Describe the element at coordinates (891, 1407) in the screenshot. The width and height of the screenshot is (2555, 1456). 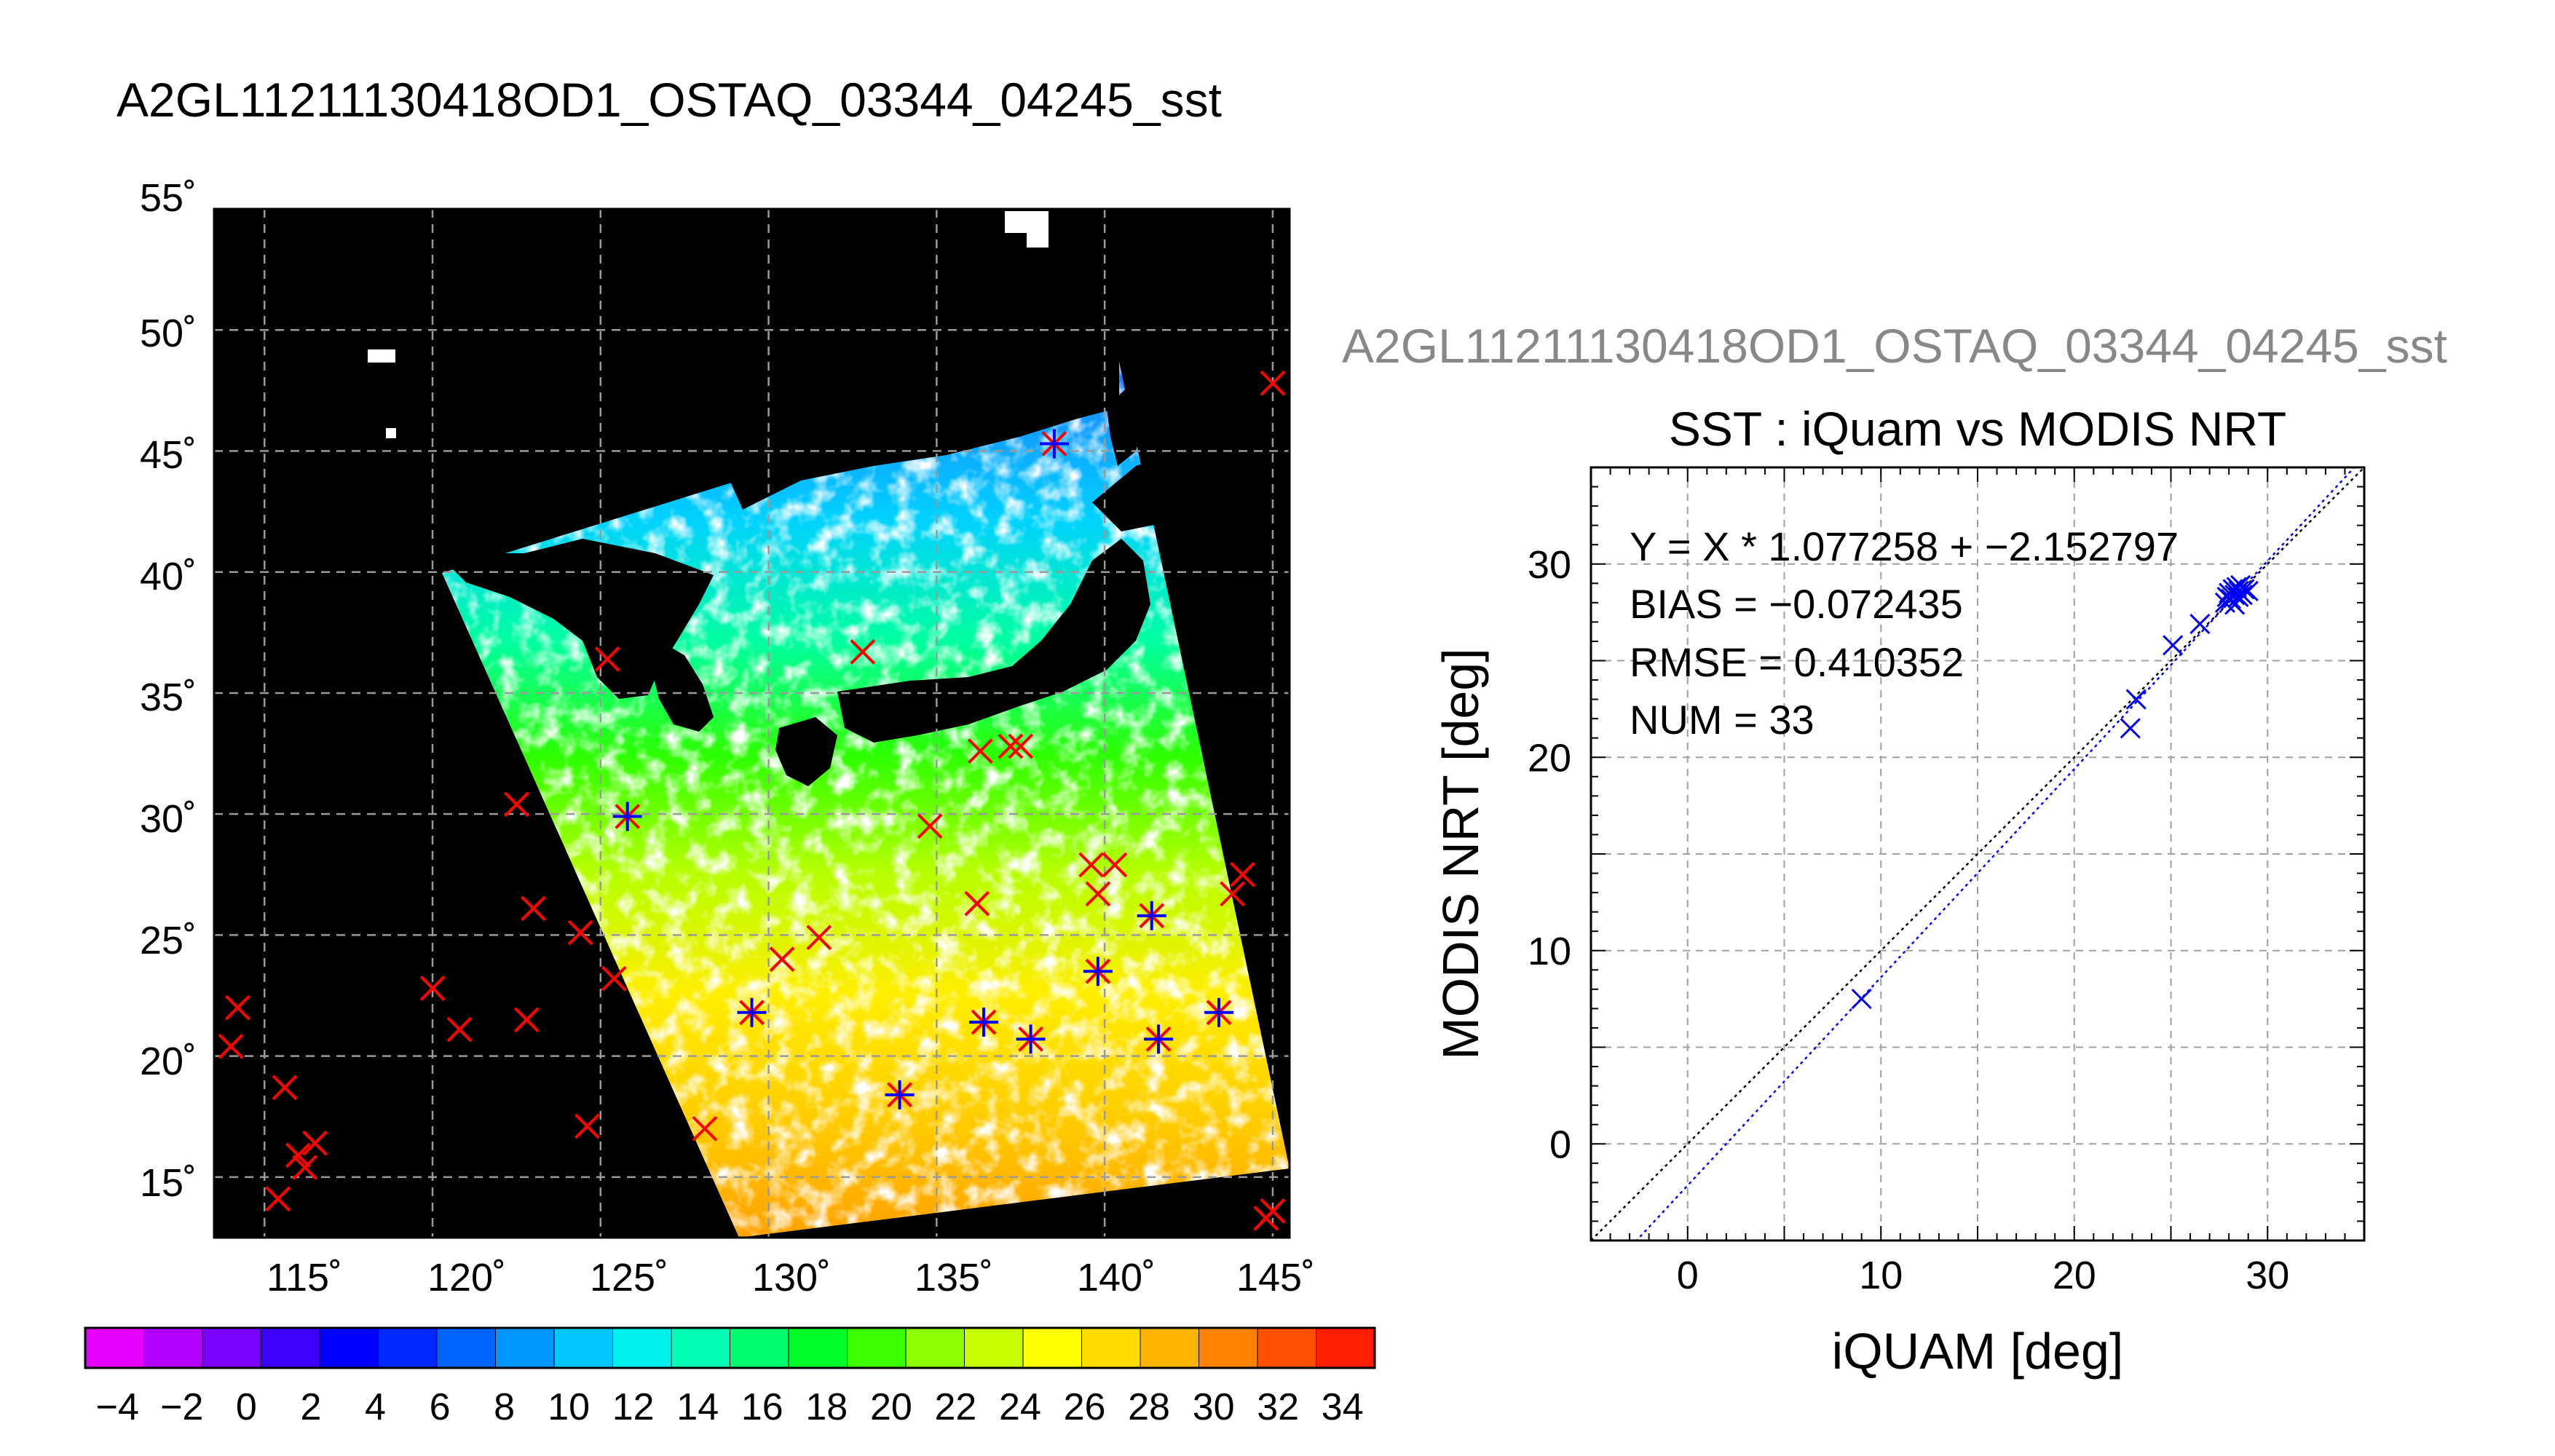
I see `colorbar-tick-label: 20` at that location.